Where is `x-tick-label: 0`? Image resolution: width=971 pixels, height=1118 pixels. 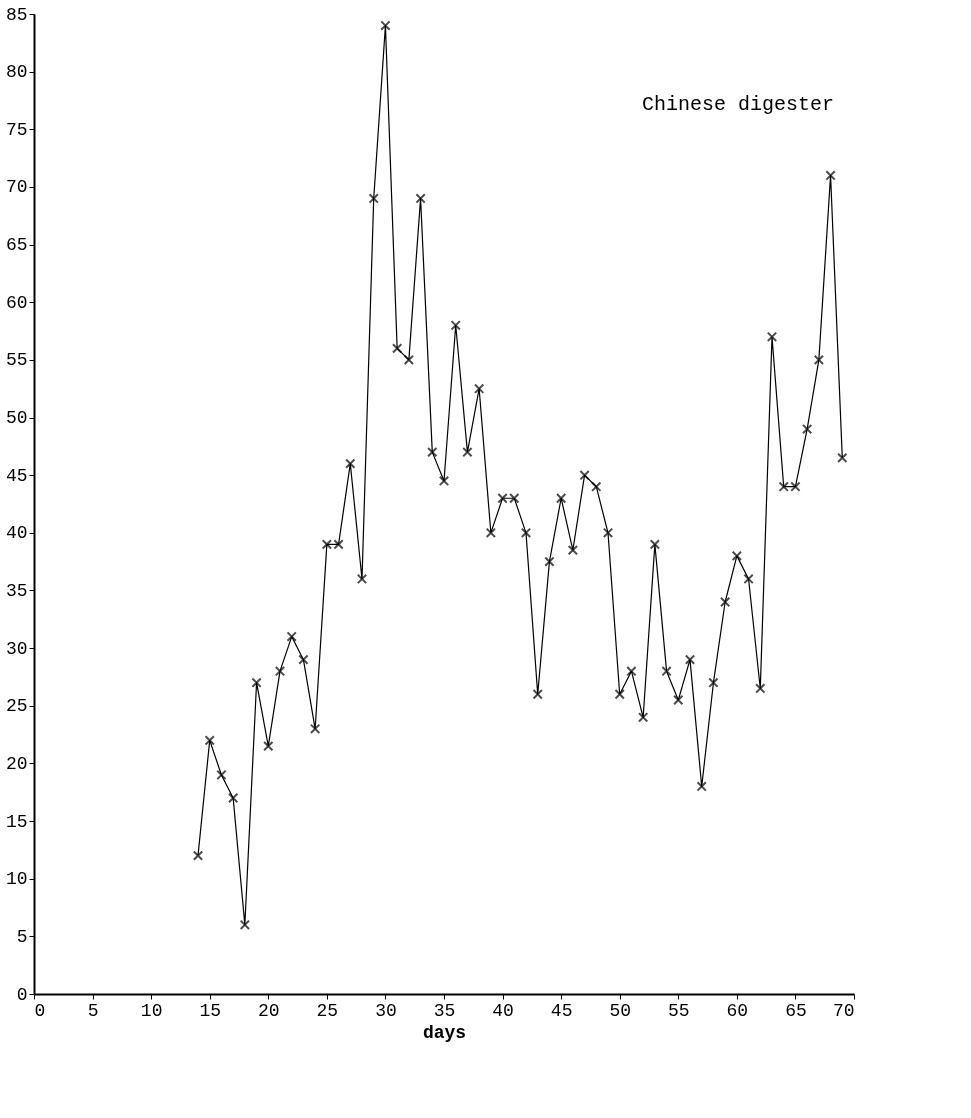
x-tick-label: 0 is located at coordinates (40, 1010).